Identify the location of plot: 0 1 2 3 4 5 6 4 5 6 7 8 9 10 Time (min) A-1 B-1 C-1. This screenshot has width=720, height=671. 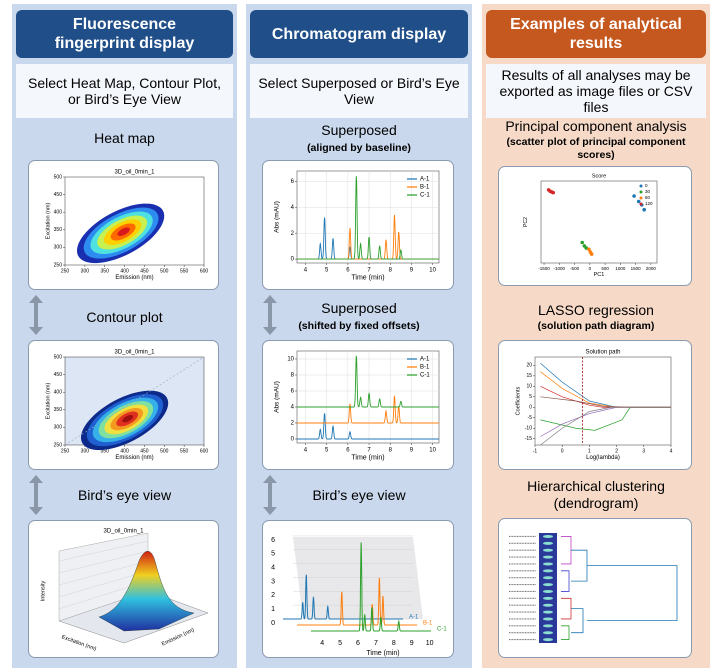
(359, 596).